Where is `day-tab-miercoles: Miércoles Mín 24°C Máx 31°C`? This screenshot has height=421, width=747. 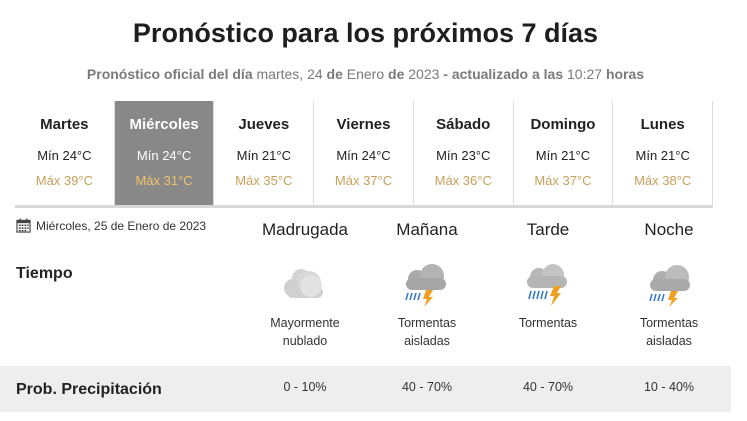 day-tab-miercoles: Miércoles Mín 24°C Máx 31°C is located at coordinates (164, 153).